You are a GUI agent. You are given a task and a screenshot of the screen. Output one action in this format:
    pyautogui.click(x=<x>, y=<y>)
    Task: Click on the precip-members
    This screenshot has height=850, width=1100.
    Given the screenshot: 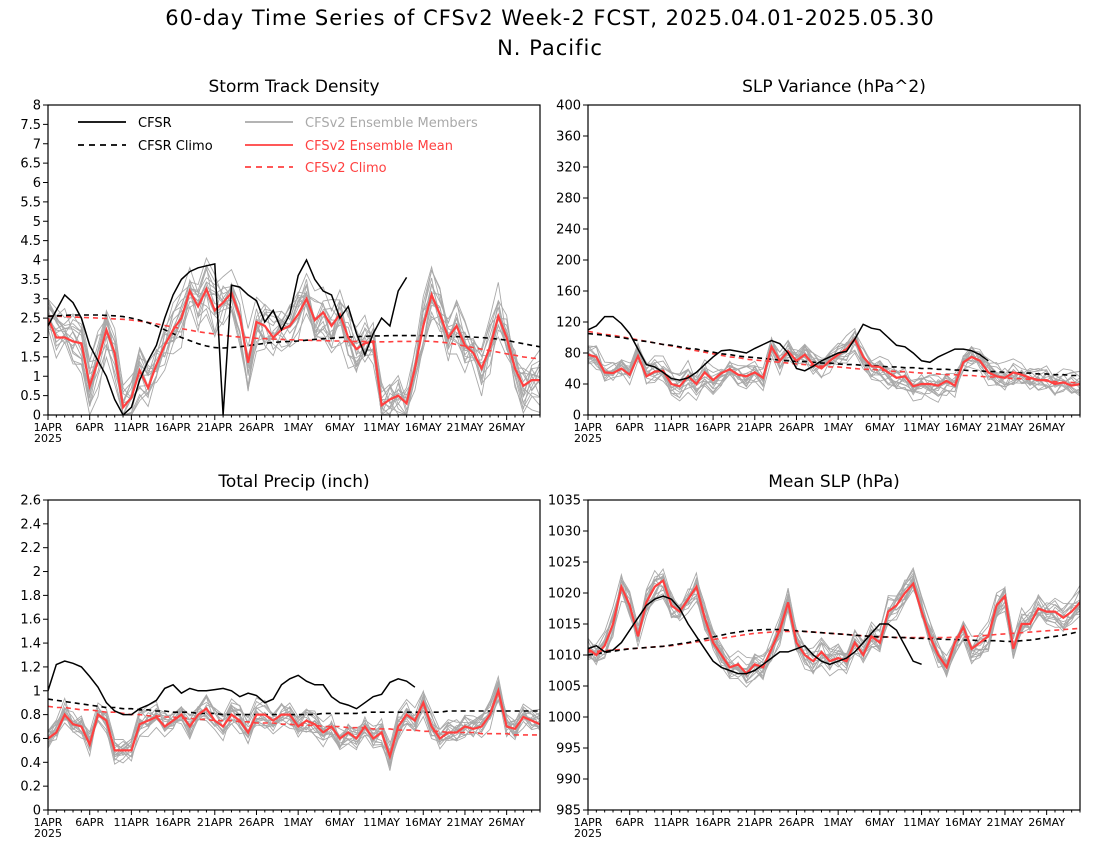 What is the action you would take?
    pyautogui.click(x=294, y=715)
    